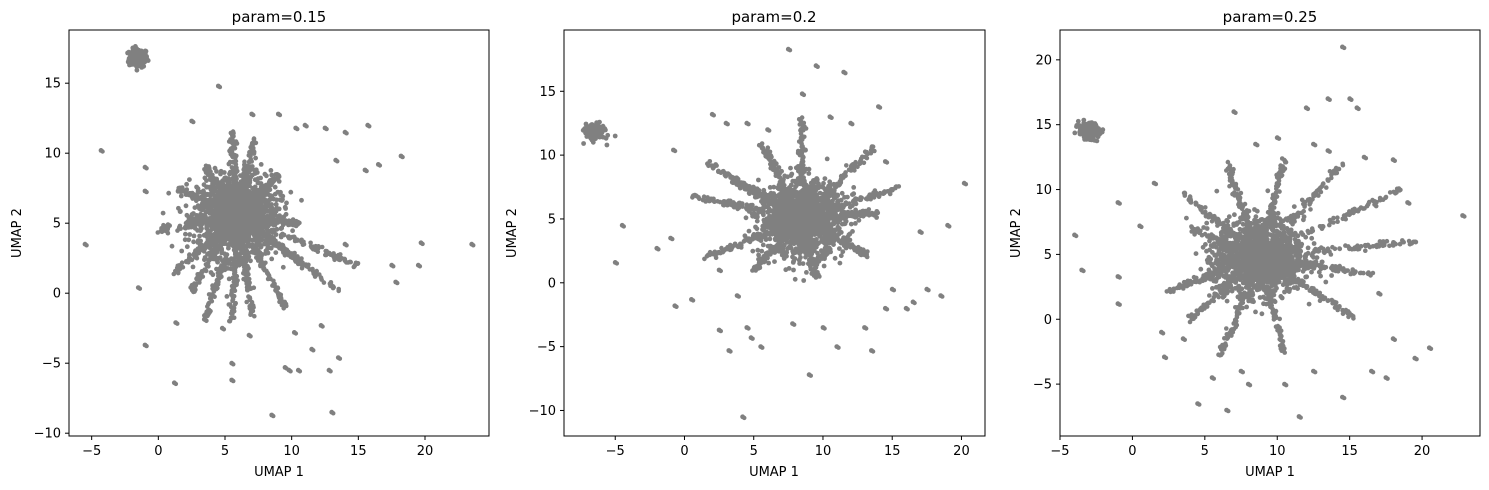  I want to click on y-tick-label: 0, so click(57, 294).